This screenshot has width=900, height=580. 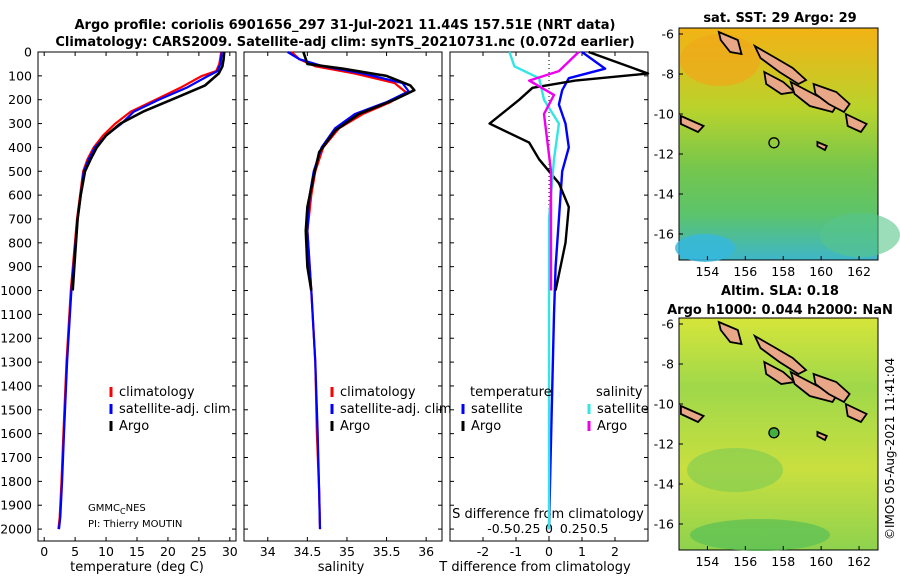 What do you see at coordinates (20, 242) in the screenshot?
I see `depth-tick-label: 800` at bounding box center [20, 242].